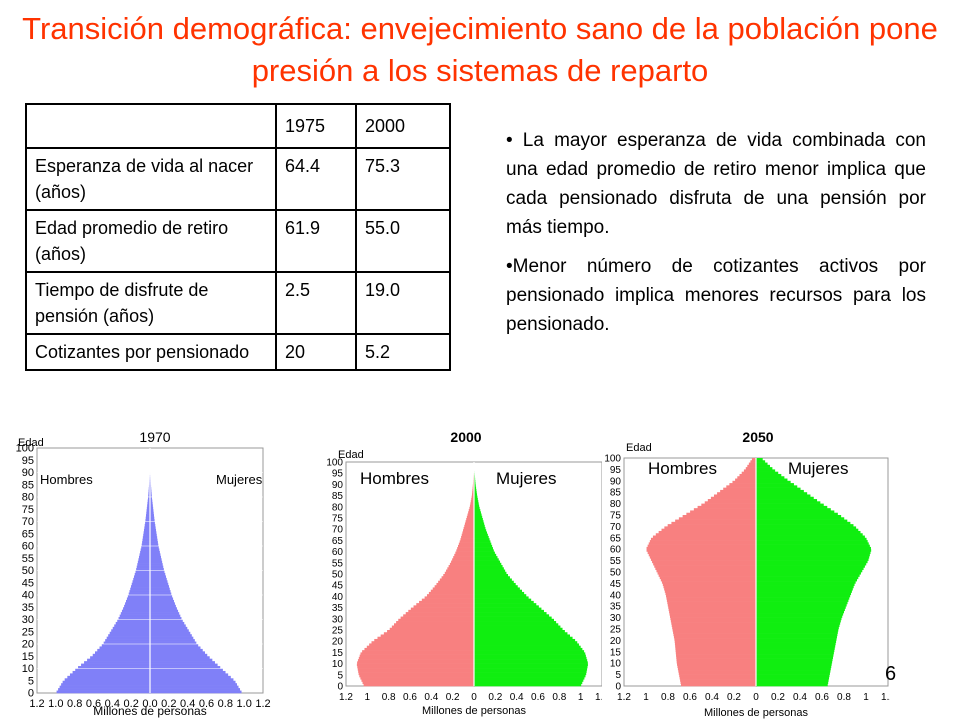 The image size is (960, 720). Describe the element at coordinates (338, 664) in the screenshot. I see `y-tick-label: 10` at that location.